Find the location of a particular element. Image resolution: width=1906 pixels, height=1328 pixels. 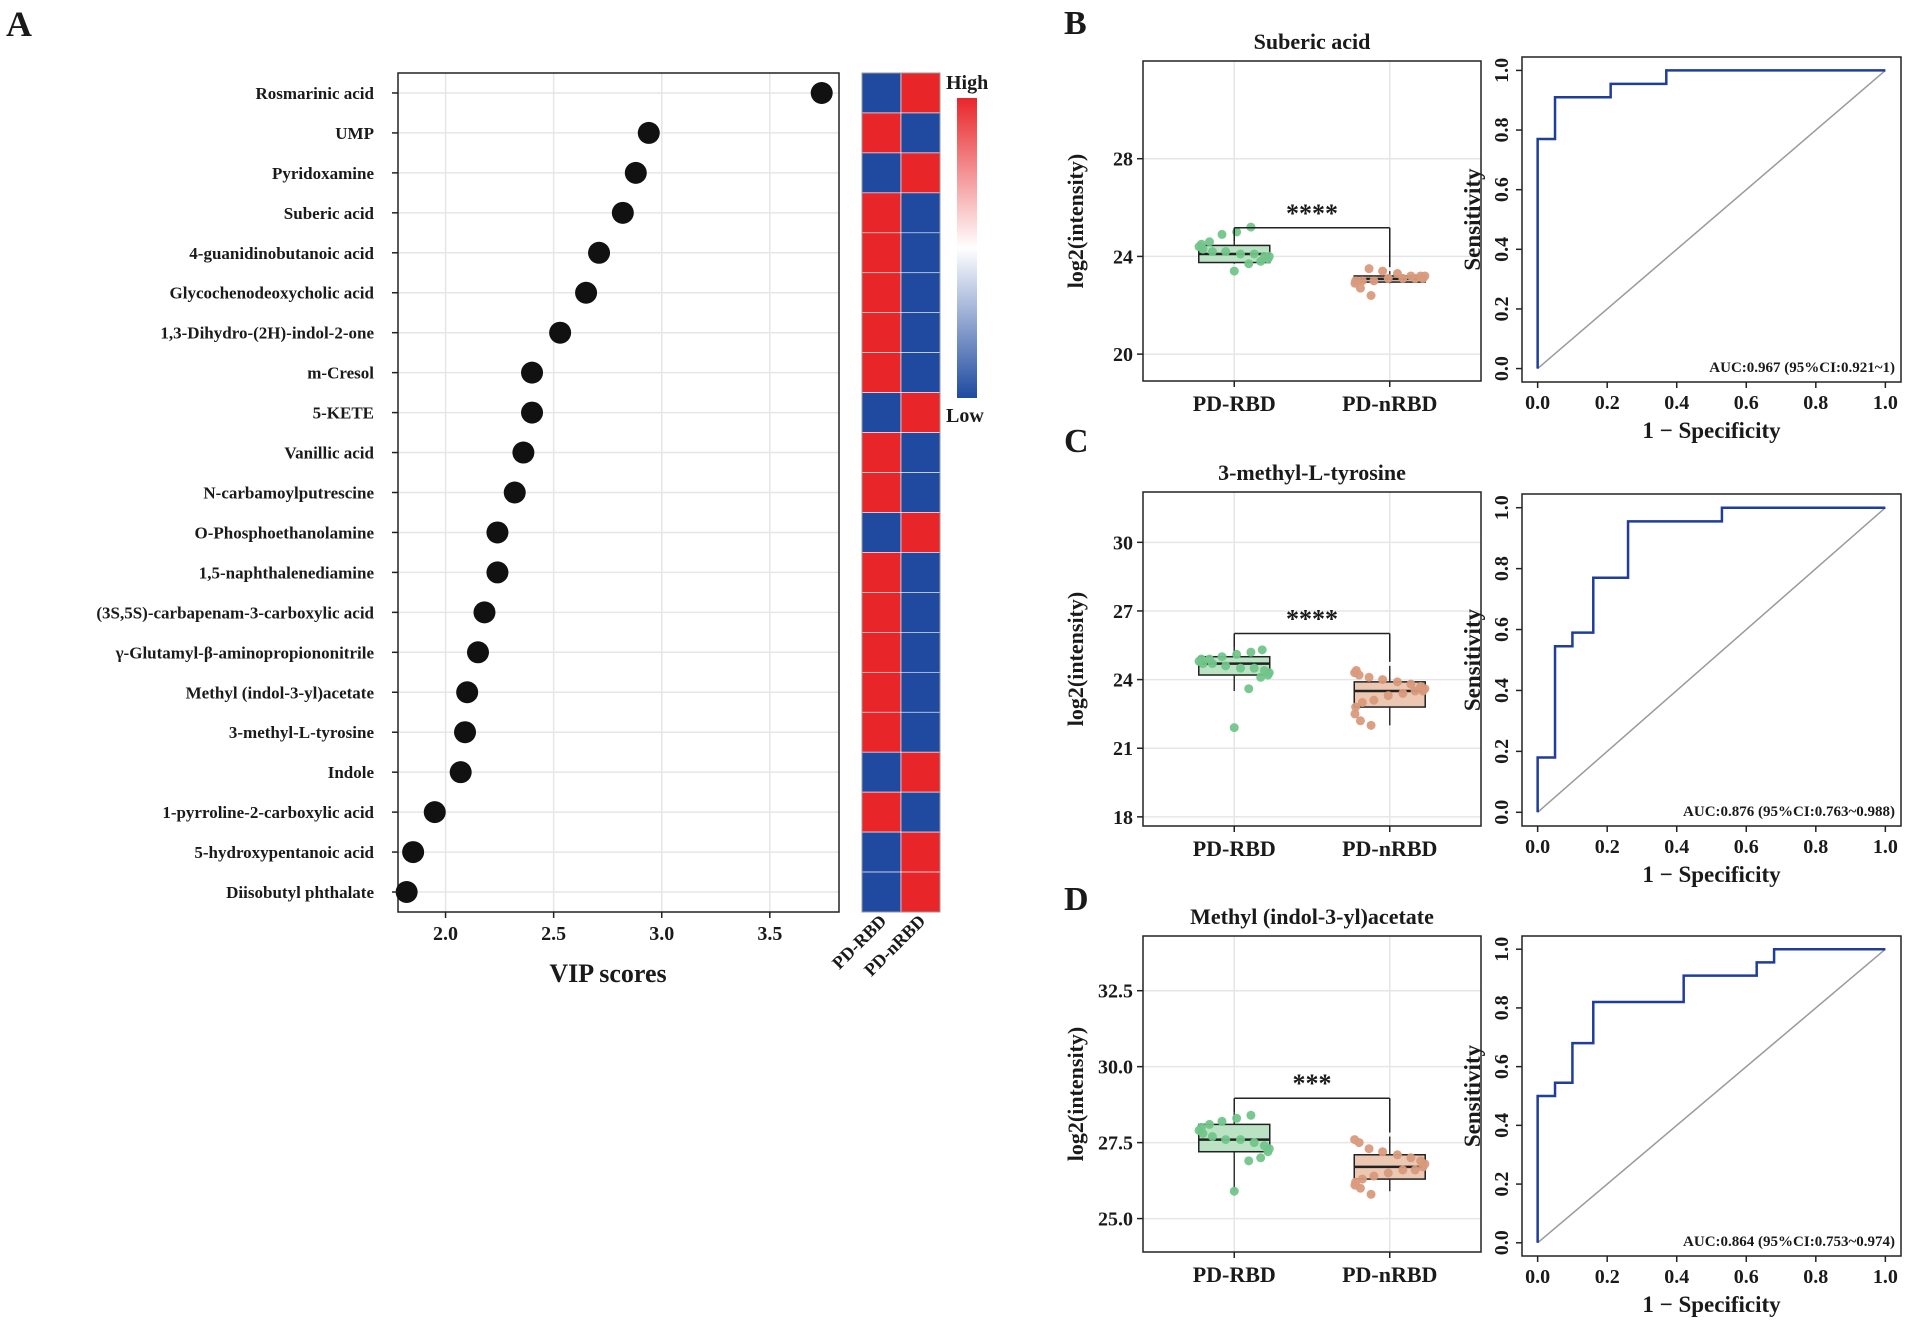

vip-metabolite-label: (3S,5S)-carbapenam-3-carboxylic acid is located at coordinates (235, 612).